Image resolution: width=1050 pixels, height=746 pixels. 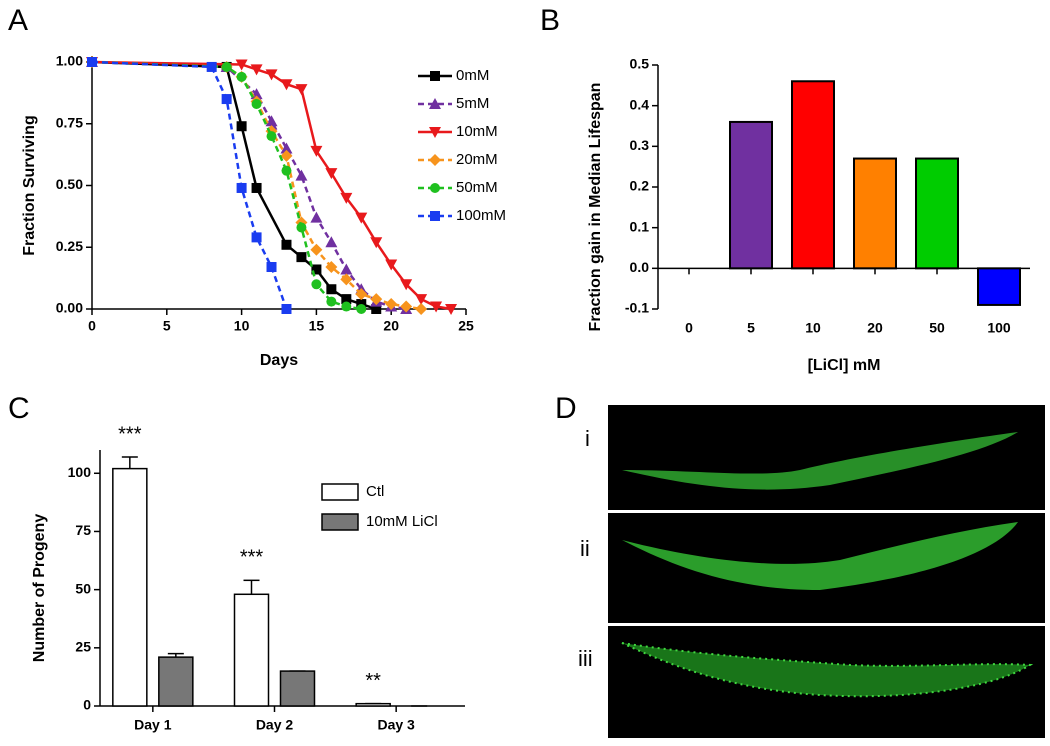 I want to click on x-tick-label: Day 1, so click(x=153, y=725).